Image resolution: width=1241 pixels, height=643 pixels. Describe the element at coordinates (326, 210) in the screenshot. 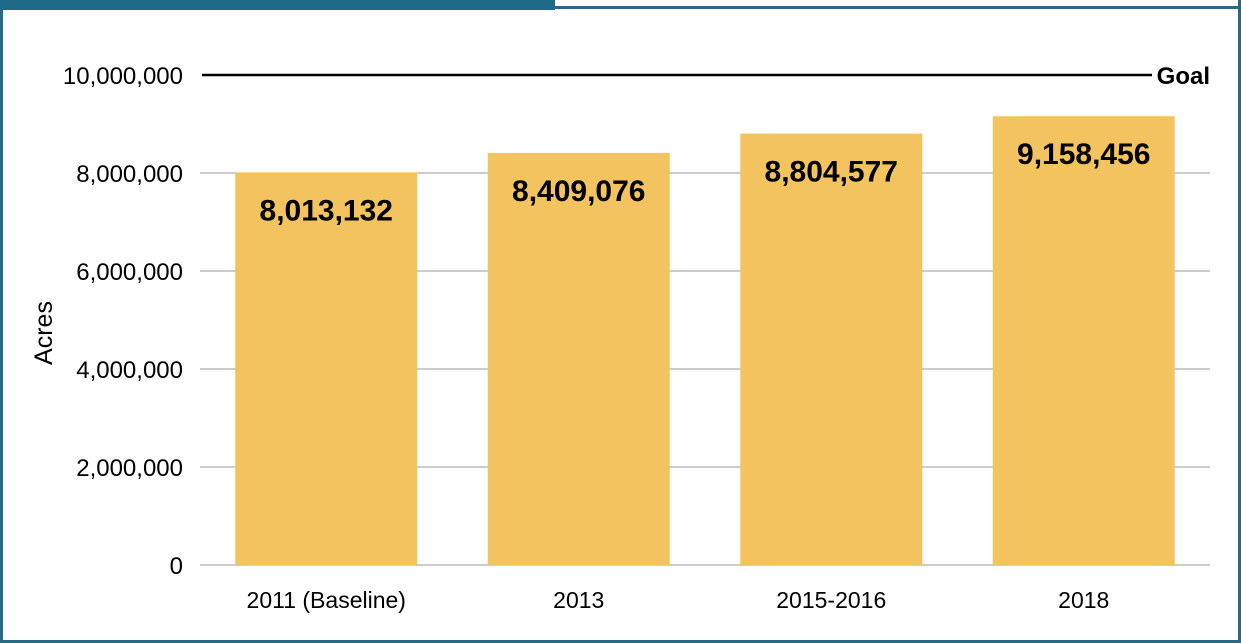

I see `data-label: 8,013,132` at that location.